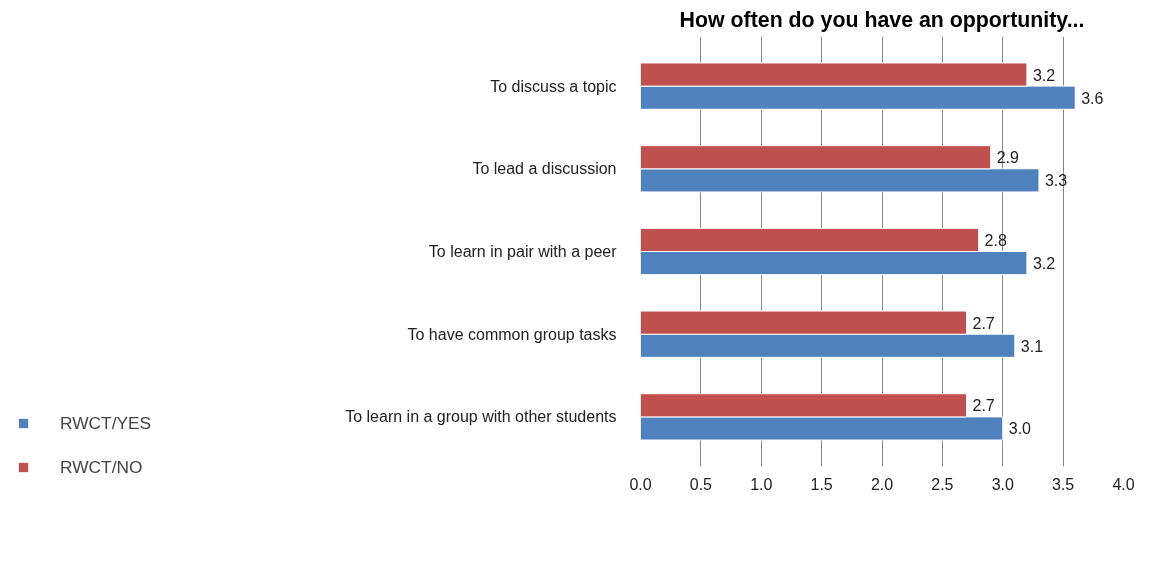 Image resolution: width=1150 pixels, height=568 pixels. I want to click on data-label: 3.6, so click(1092, 98).